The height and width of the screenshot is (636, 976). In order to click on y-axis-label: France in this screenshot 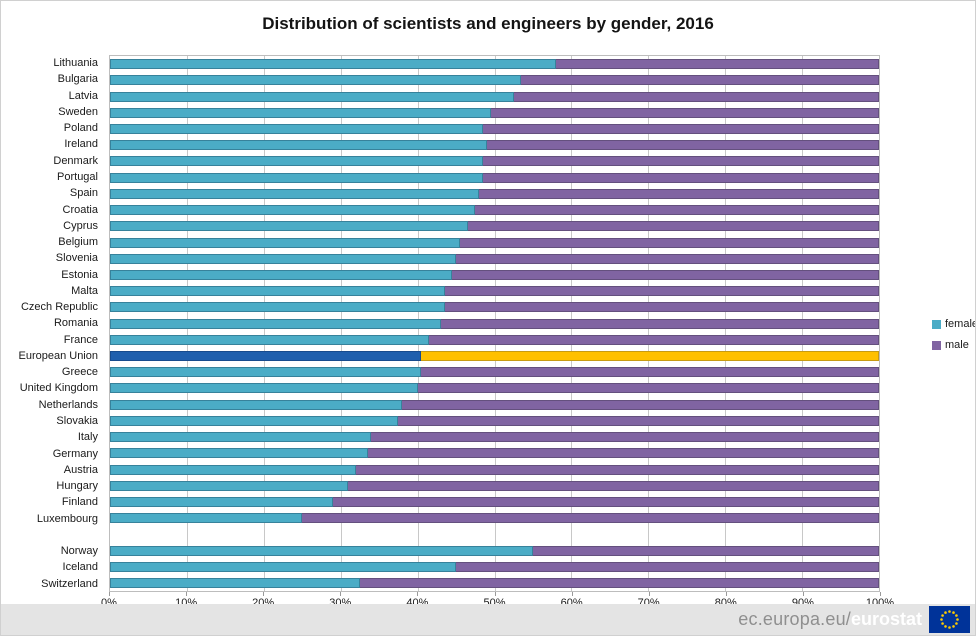, I will do `click(80, 339)`.